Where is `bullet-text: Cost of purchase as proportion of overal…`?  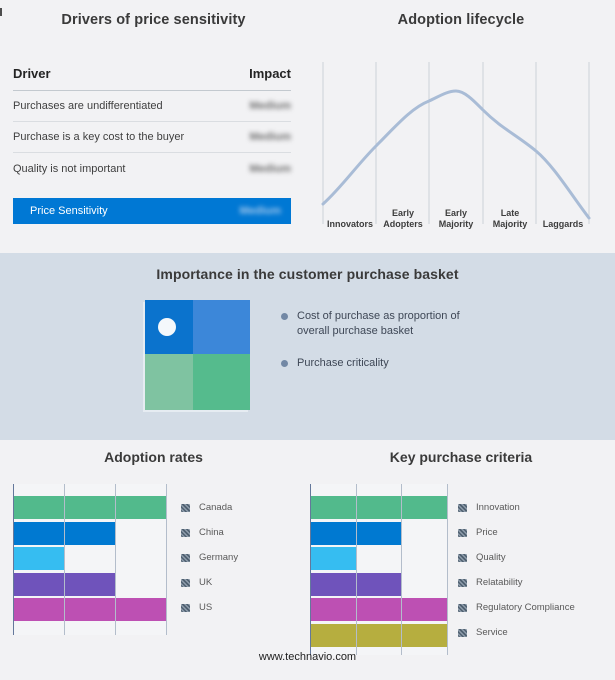 bullet-text: Cost of purchase as proportion of overal… is located at coordinates (378, 323).